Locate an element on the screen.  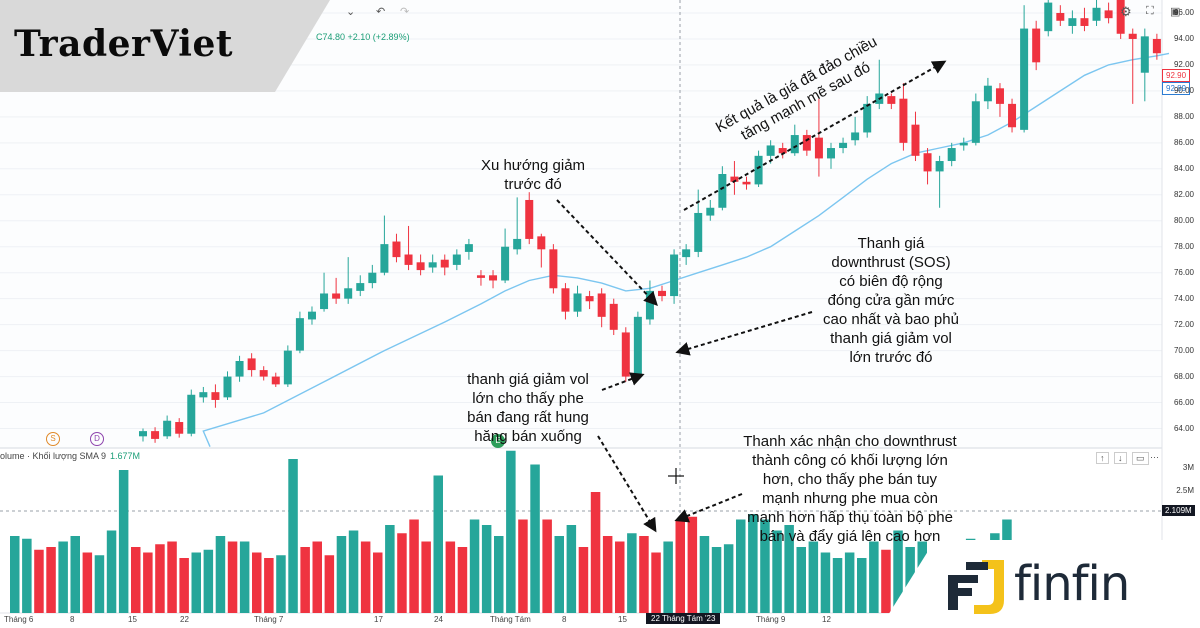
camera-icon: ▣ is located at coordinates (1175, 12).